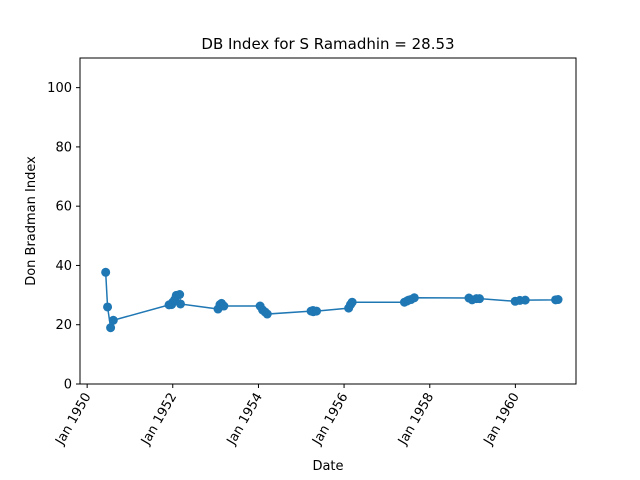  Describe the element at coordinates (68, 385) in the screenshot. I see `y-tick-label-0: 0` at that location.